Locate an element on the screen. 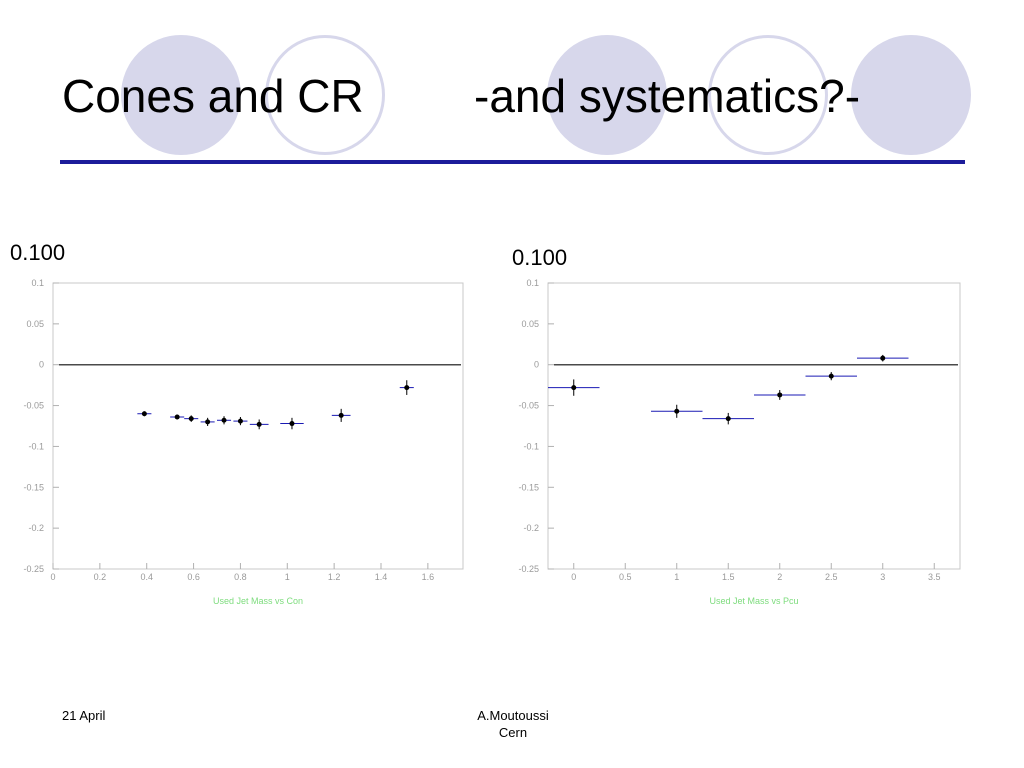  x-tick-label: 0.2 is located at coordinates (100, 577).